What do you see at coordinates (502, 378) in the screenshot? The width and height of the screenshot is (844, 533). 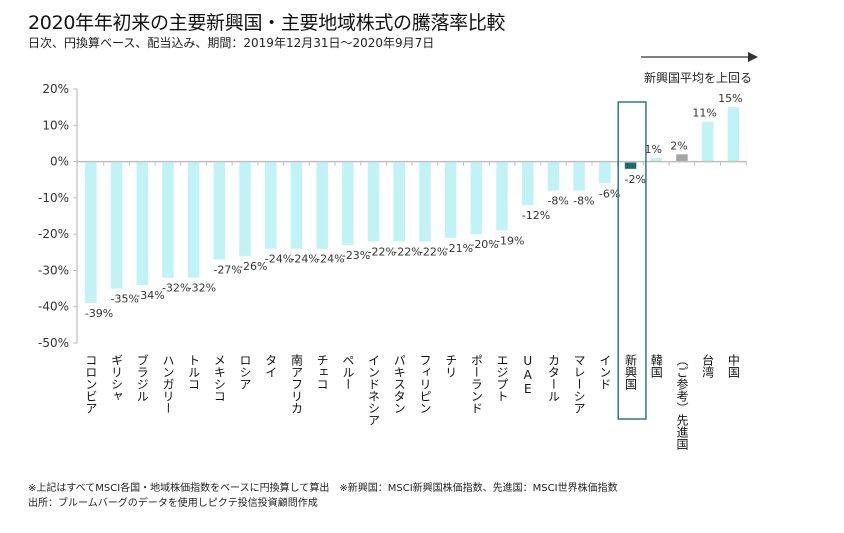 I see `category-label: エジプト` at bounding box center [502, 378].